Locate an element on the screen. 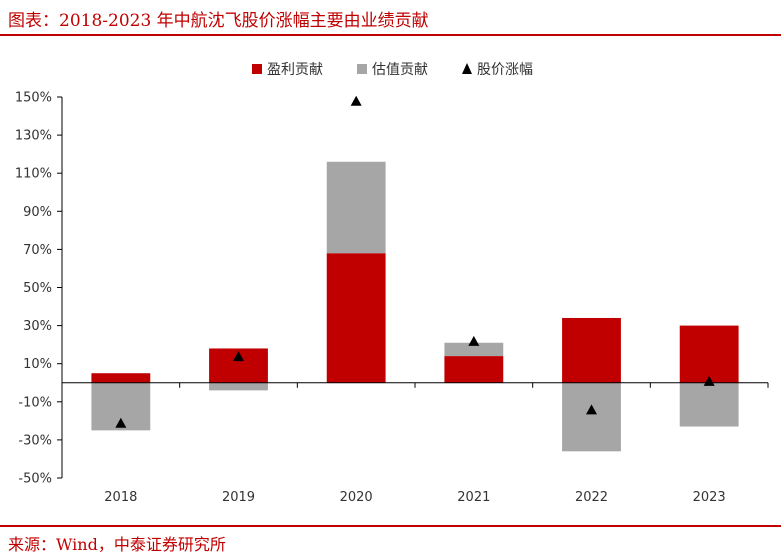 The image size is (781, 559). y-tick-label: 70% is located at coordinates (37, 250).